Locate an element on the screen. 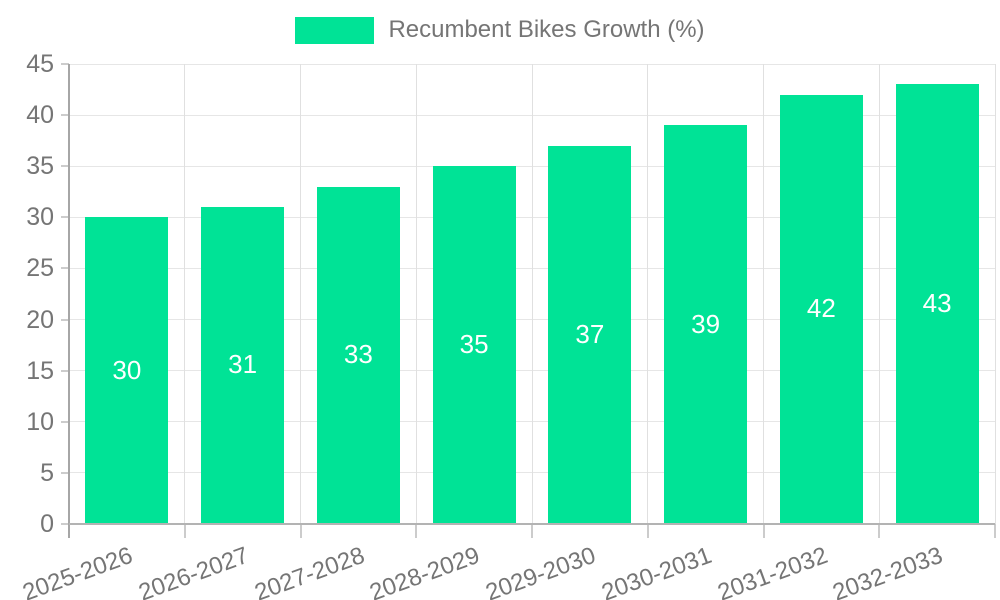 This screenshot has height=600, width=1000. bar: 42 is located at coordinates (821, 309).